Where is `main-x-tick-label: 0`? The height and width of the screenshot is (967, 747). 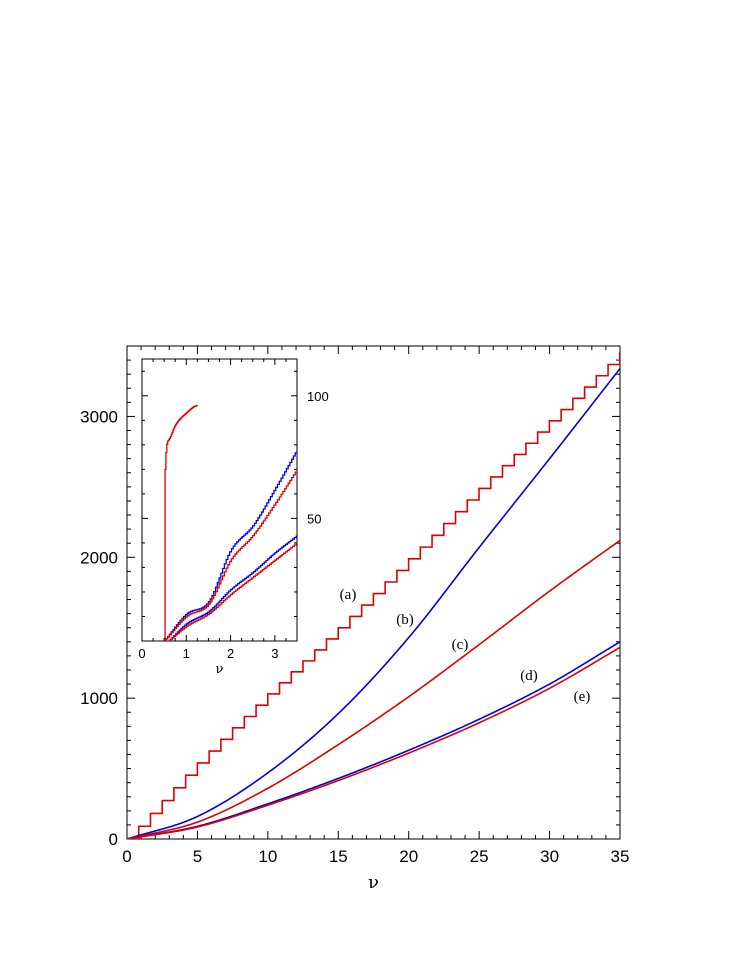
main-x-tick-label: 0 is located at coordinates (126, 856).